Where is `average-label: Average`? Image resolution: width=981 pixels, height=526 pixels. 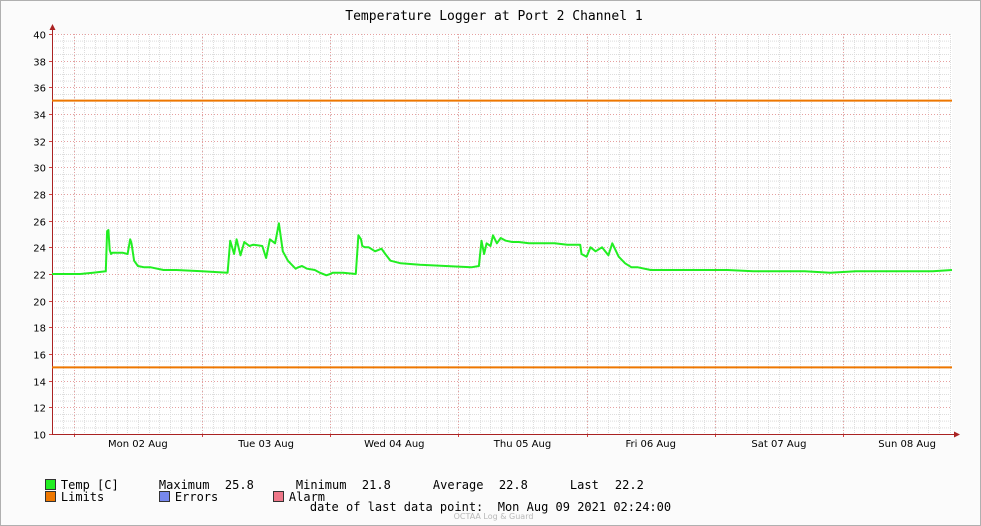 average-label: Average is located at coordinates (458, 485).